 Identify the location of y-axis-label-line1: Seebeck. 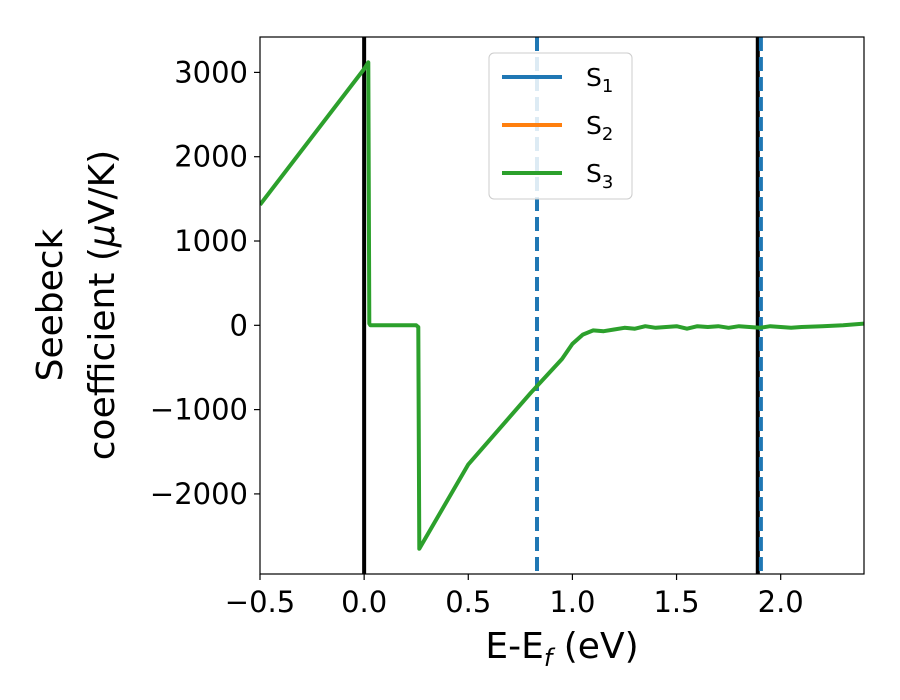
(50, 304).